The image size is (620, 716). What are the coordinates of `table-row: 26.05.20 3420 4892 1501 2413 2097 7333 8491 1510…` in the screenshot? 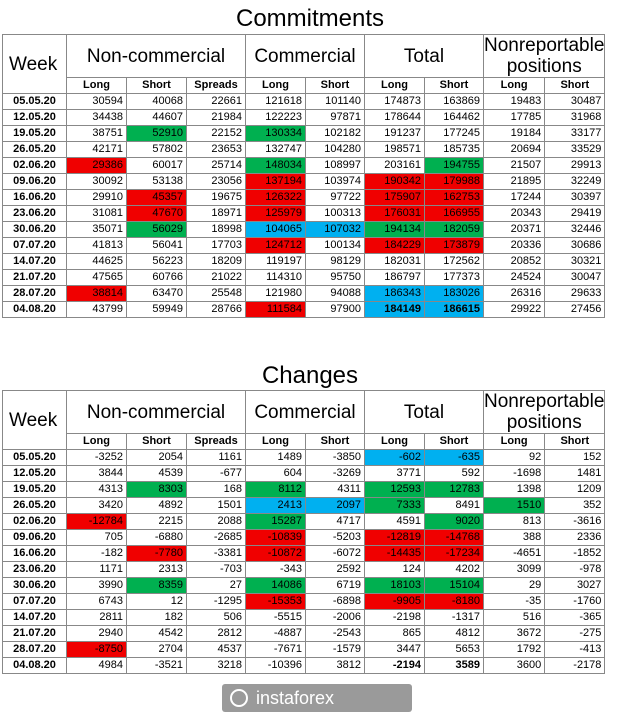 It's located at (304, 505).